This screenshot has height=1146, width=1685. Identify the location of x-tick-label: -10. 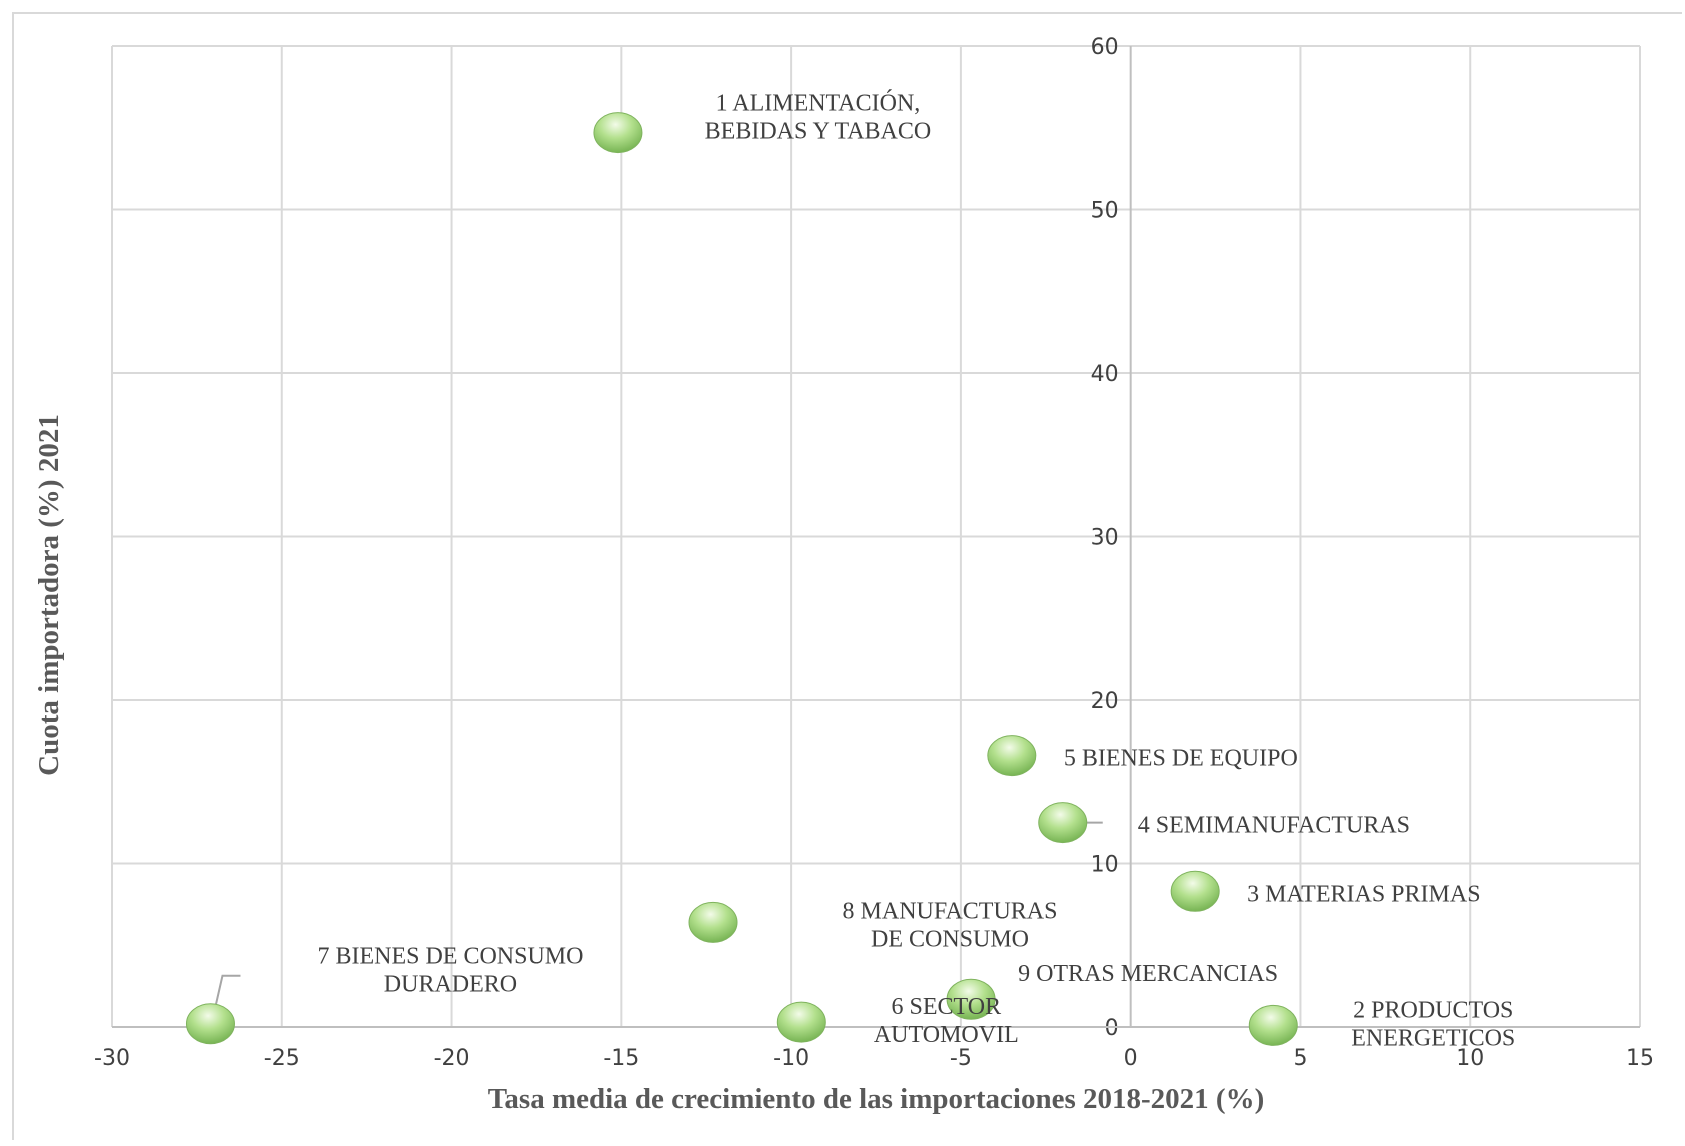
(791, 1058).